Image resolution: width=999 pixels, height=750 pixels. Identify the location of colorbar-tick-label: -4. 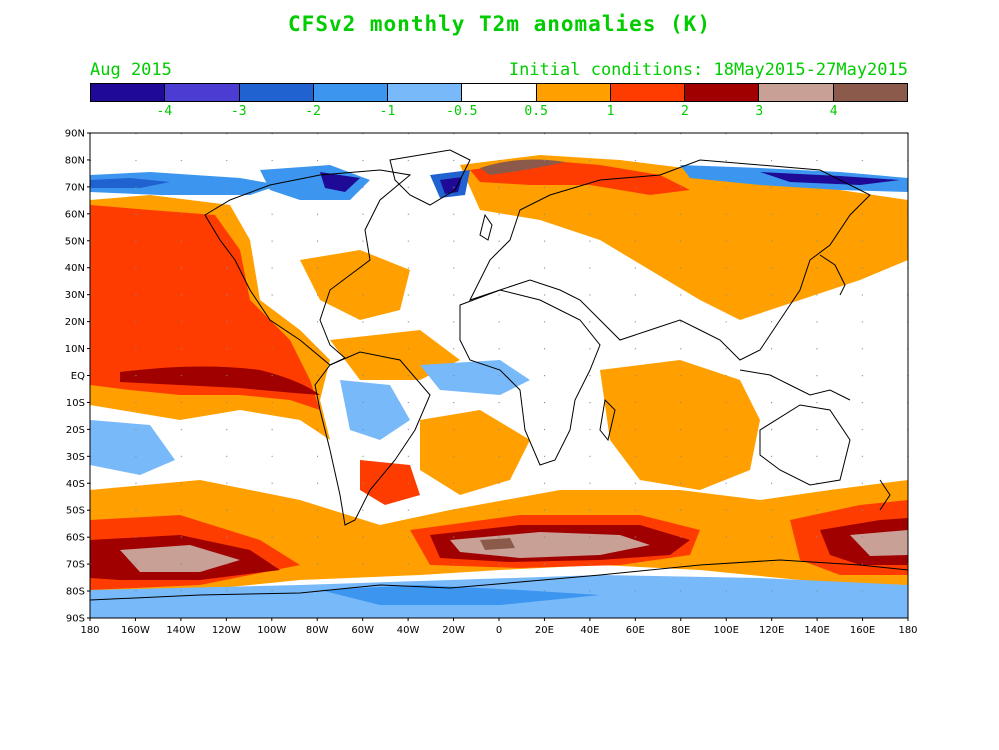
(164, 111).